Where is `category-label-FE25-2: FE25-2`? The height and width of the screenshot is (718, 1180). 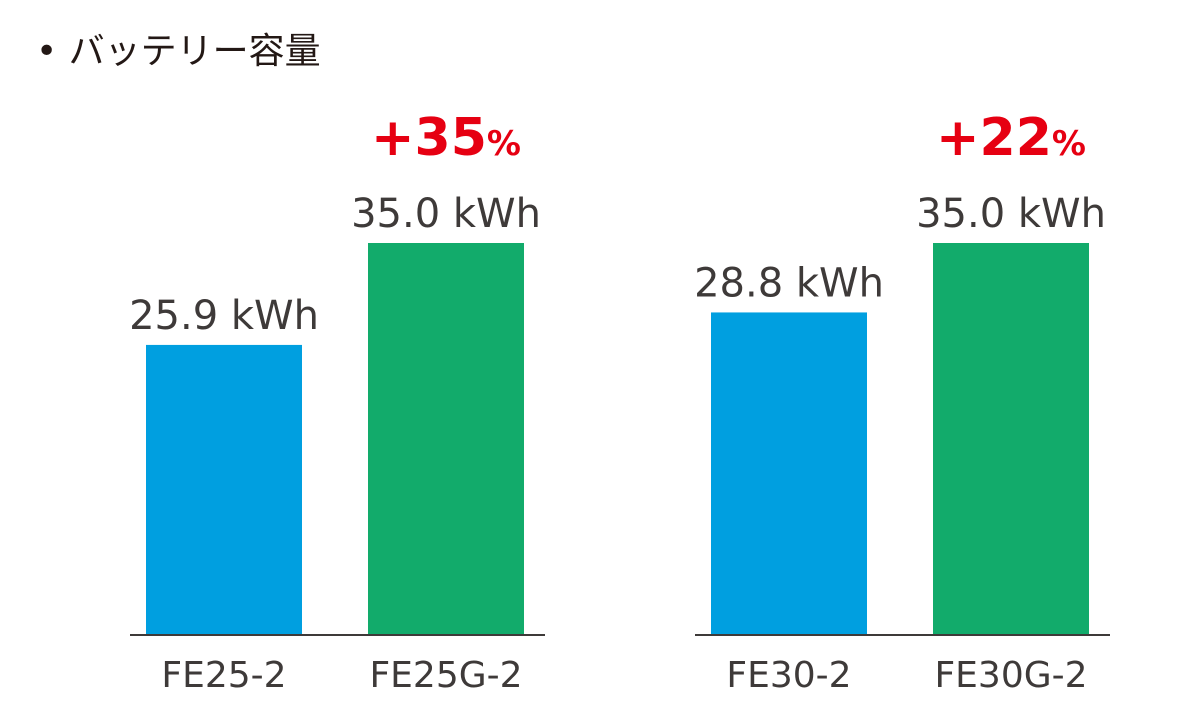 category-label-FE25-2: FE25-2 is located at coordinates (223, 675).